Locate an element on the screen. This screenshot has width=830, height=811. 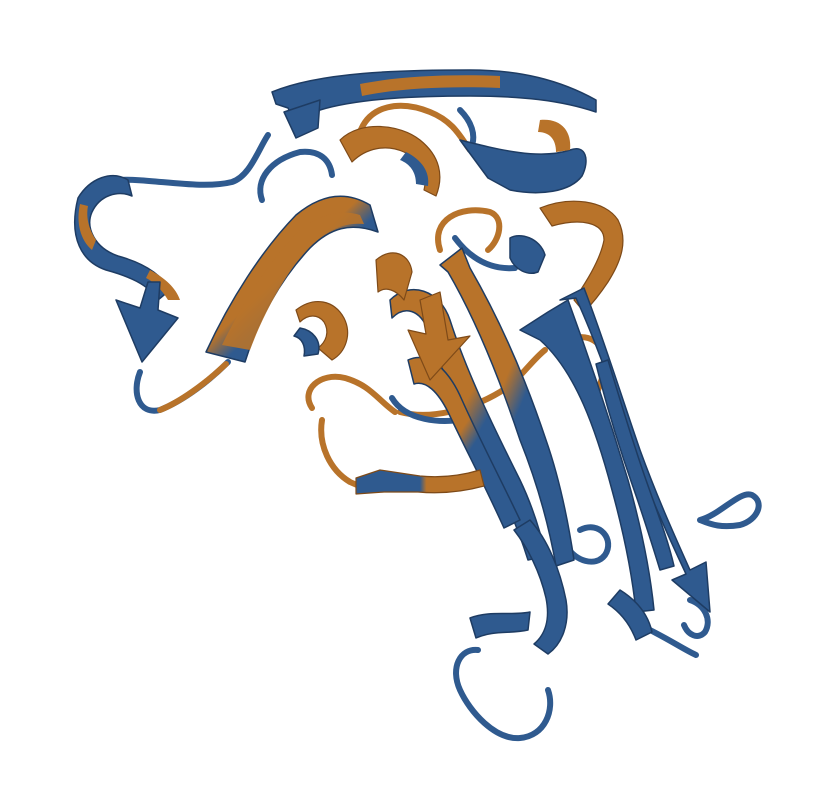
helix-center is located at coordinates (390, 161).